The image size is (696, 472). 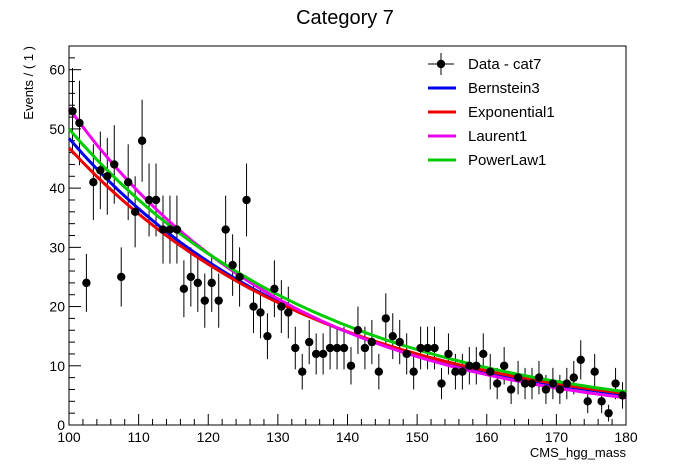 What do you see at coordinates (504, 88) in the screenshot?
I see `legend-label: Bernstein3` at bounding box center [504, 88].